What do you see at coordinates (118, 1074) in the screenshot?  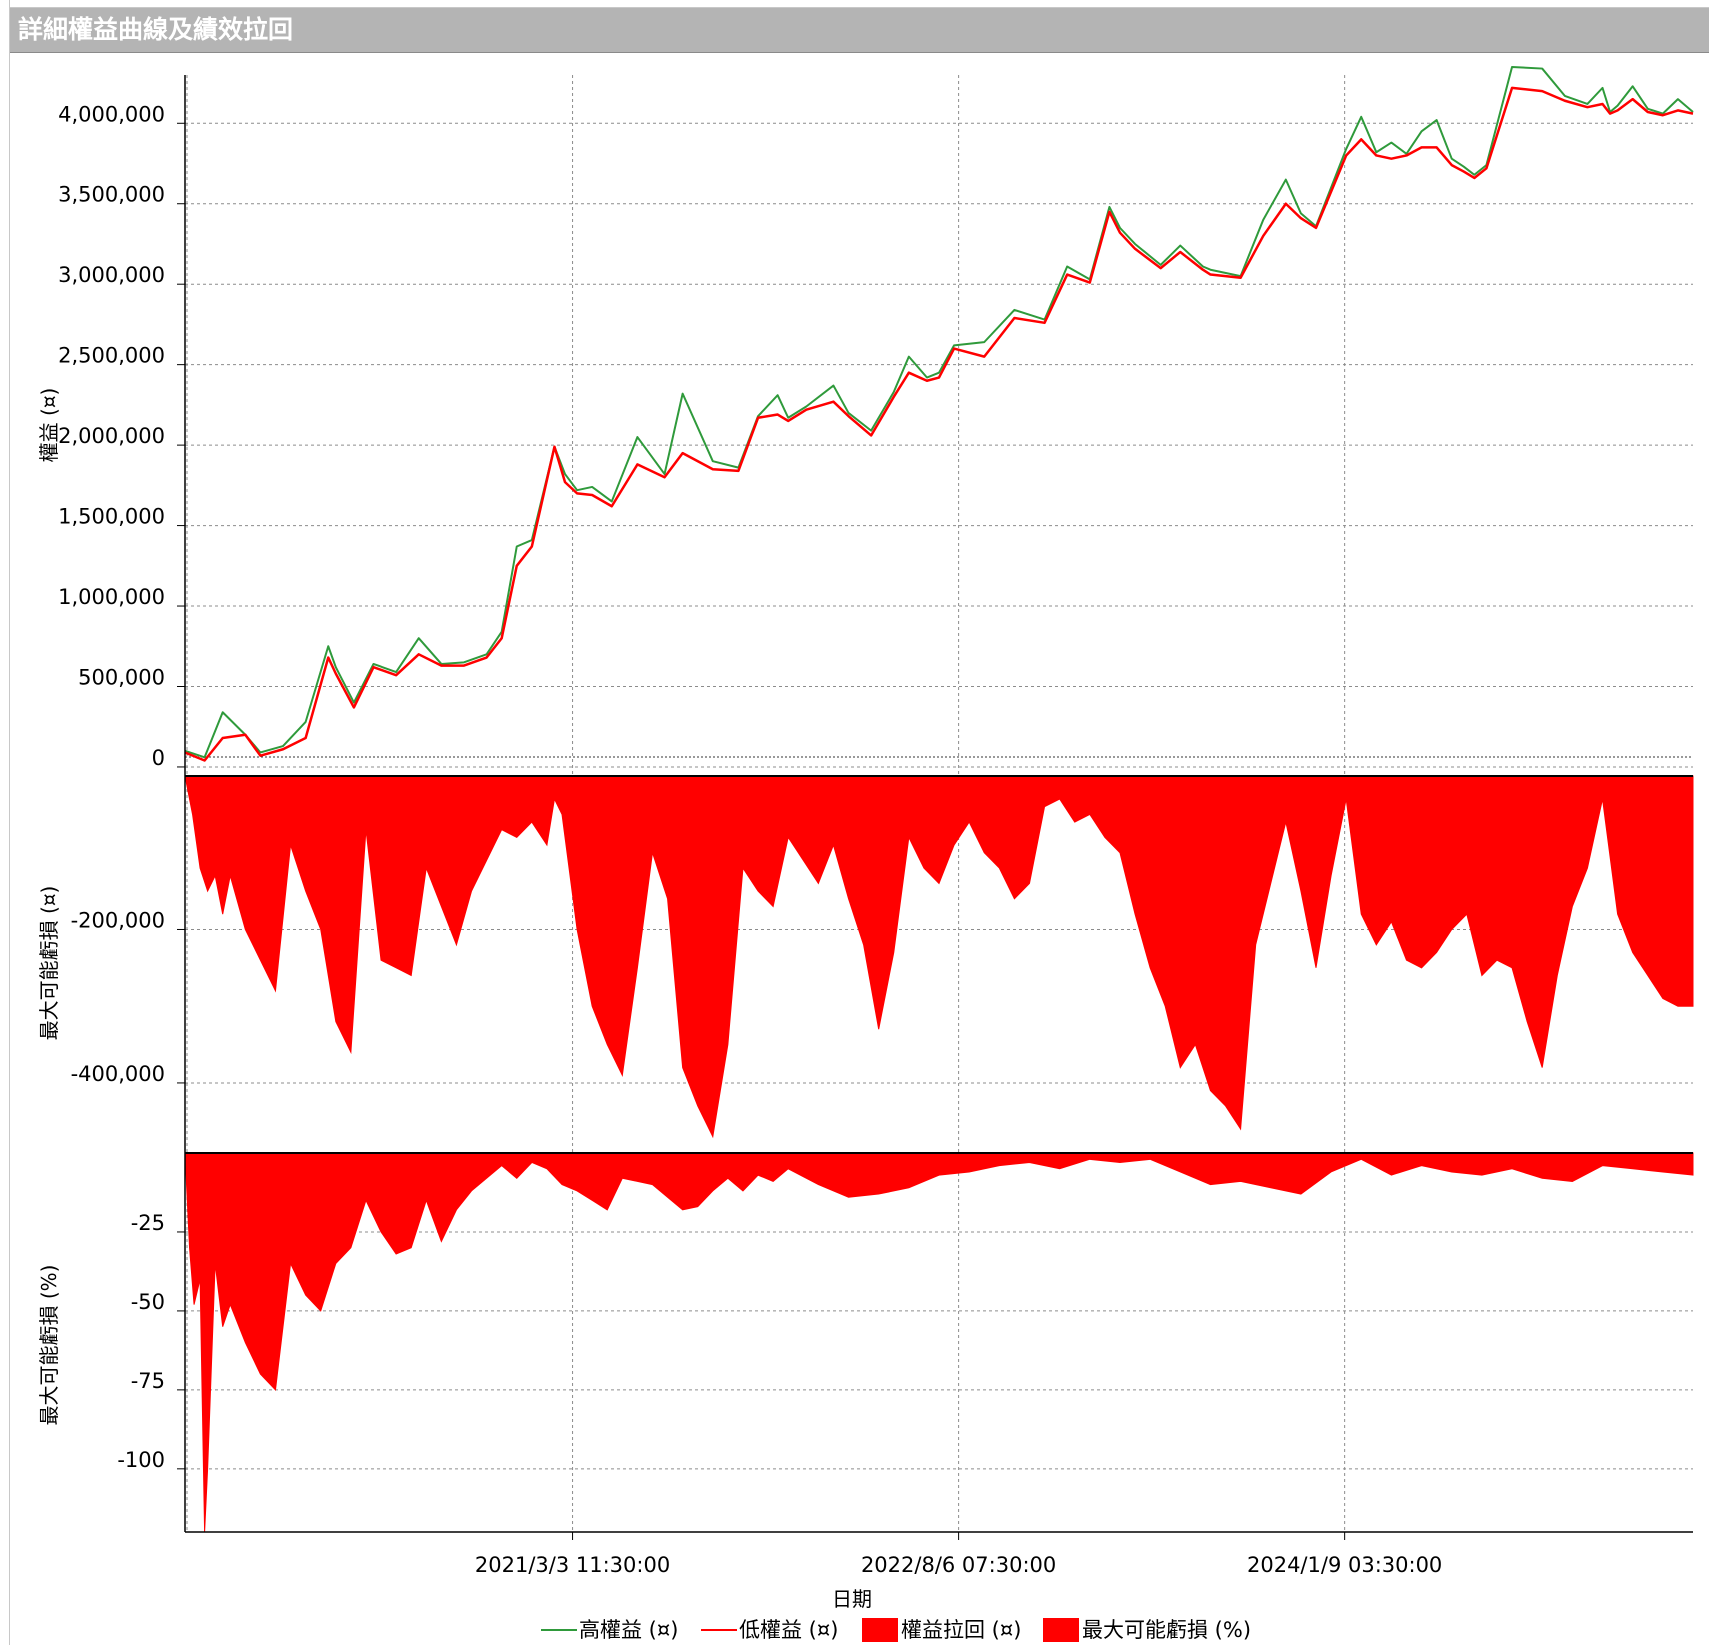 I see `y-tick-label: -400,000` at bounding box center [118, 1074].